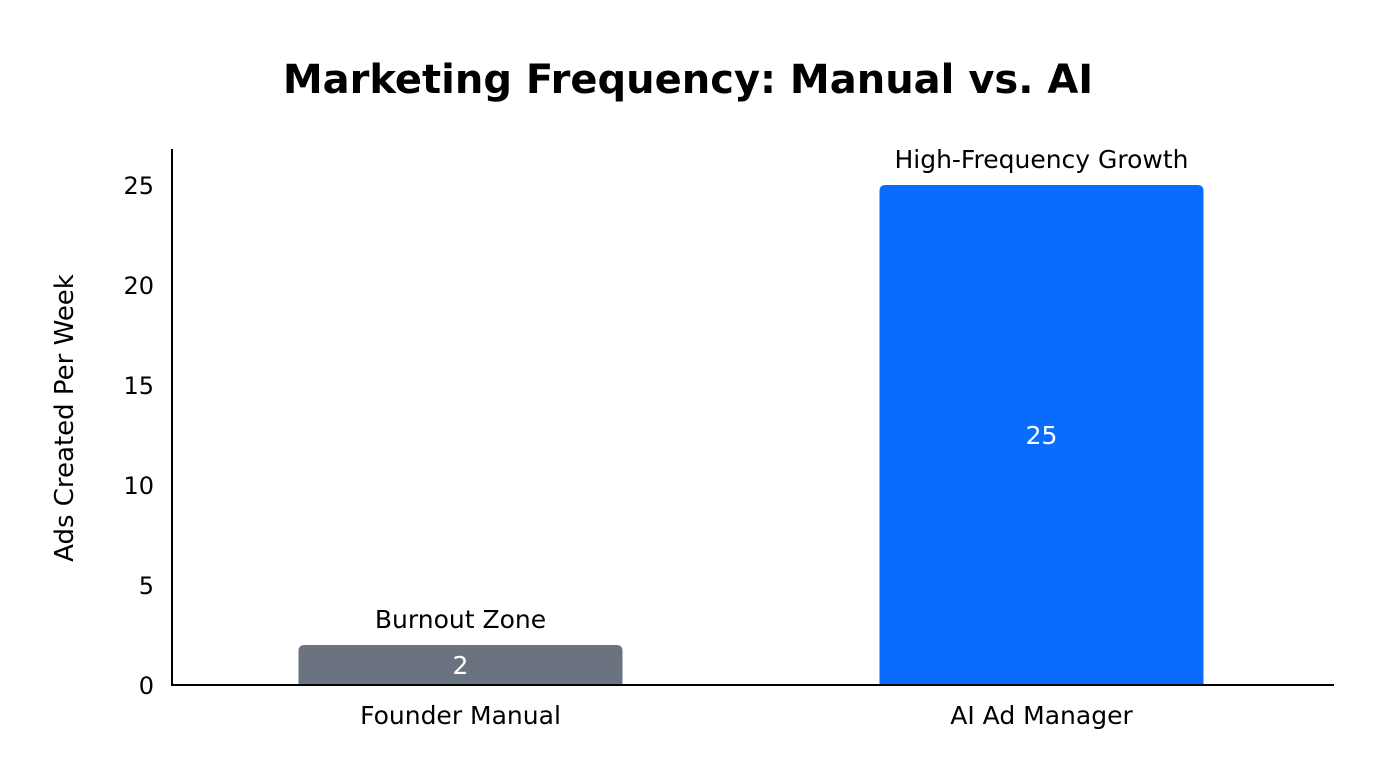  What do you see at coordinates (460, 715) in the screenshot?
I see `x-tick-label: Founder Manual` at bounding box center [460, 715].